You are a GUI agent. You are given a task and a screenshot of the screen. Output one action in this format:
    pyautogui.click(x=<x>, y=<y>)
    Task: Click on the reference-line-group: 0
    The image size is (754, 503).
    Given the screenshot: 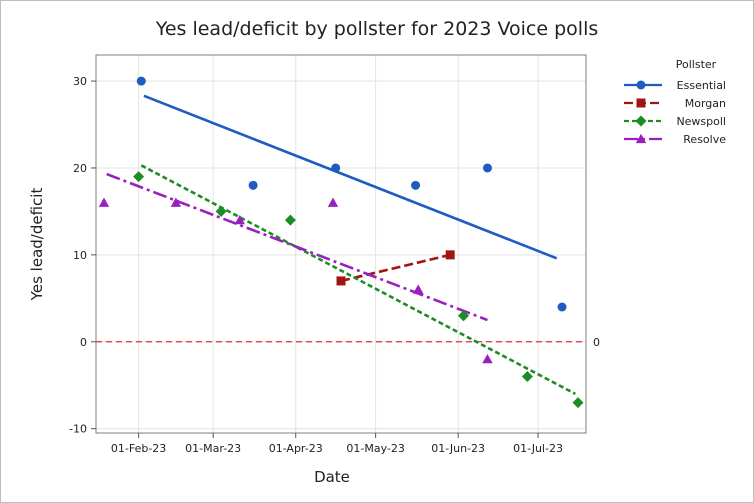 What is the action you would take?
    pyautogui.click(x=348, y=342)
    